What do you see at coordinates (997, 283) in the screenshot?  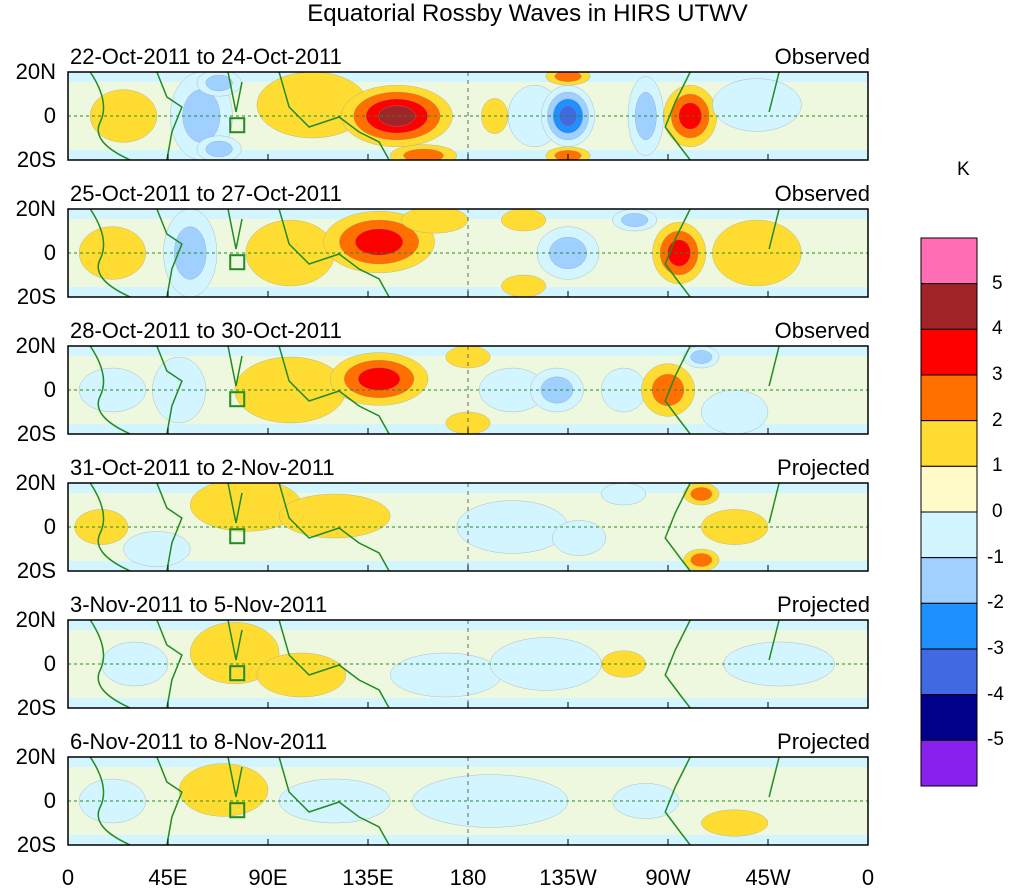 I see `colorbar-label: 5` at bounding box center [997, 283].